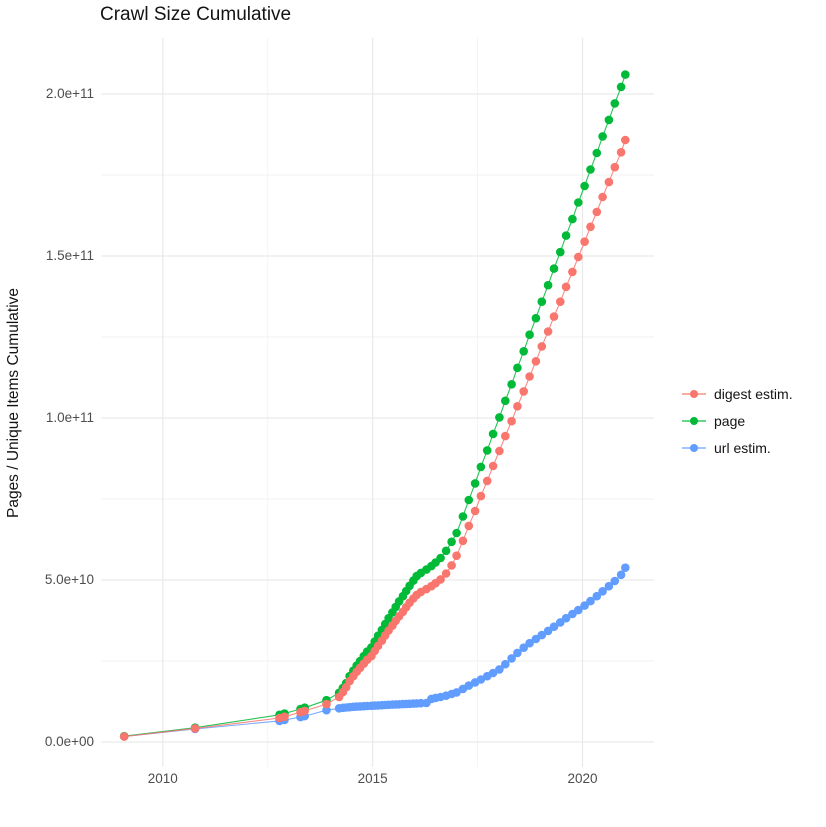  What do you see at coordinates (69, 579) in the screenshot?
I see `y-tick-label: 5.0e+10` at bounding box center [69, 579].